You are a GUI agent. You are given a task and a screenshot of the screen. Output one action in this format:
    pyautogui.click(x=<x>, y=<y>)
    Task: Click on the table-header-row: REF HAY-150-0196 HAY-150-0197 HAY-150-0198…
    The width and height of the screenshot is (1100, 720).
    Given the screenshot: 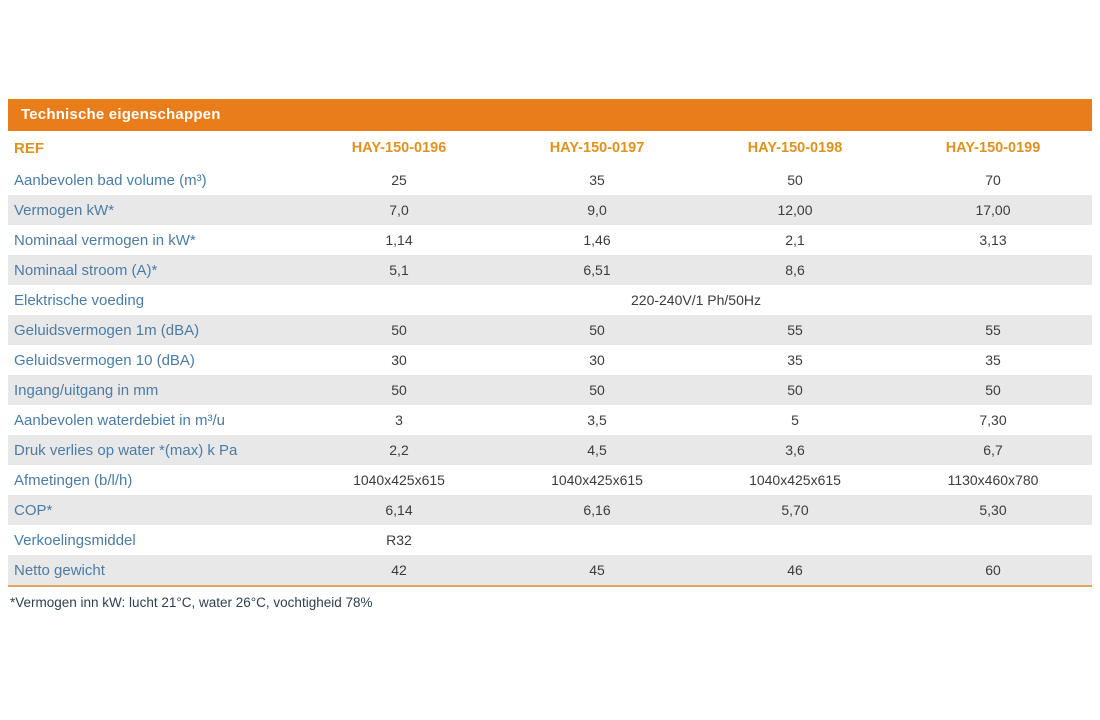 What is the action you would take?
    pyautogui.click(x=550, y=148)
    